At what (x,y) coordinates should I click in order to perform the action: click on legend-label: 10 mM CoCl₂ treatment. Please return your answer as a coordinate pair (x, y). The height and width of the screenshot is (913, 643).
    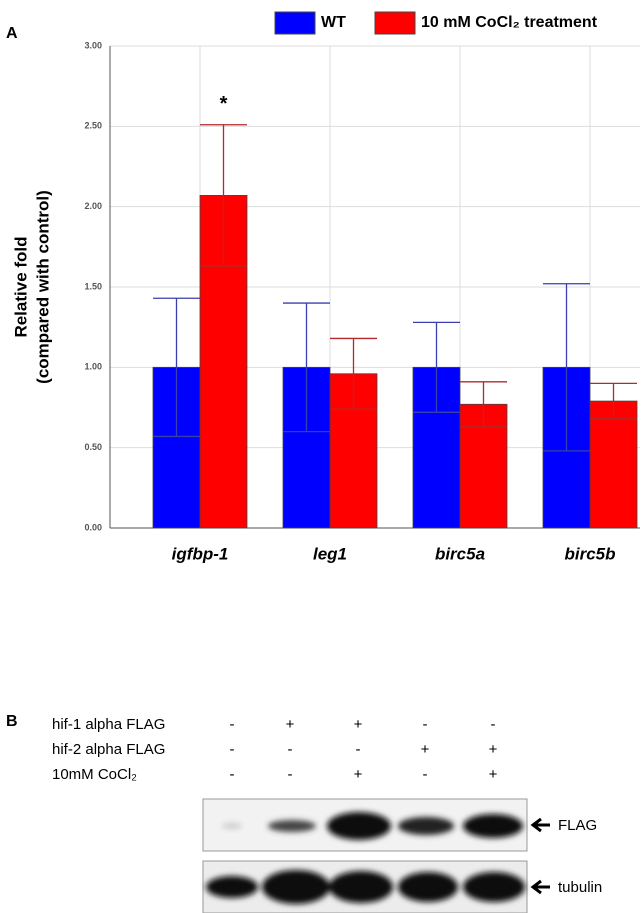
    Looking at the image, I should click on (509, 22).